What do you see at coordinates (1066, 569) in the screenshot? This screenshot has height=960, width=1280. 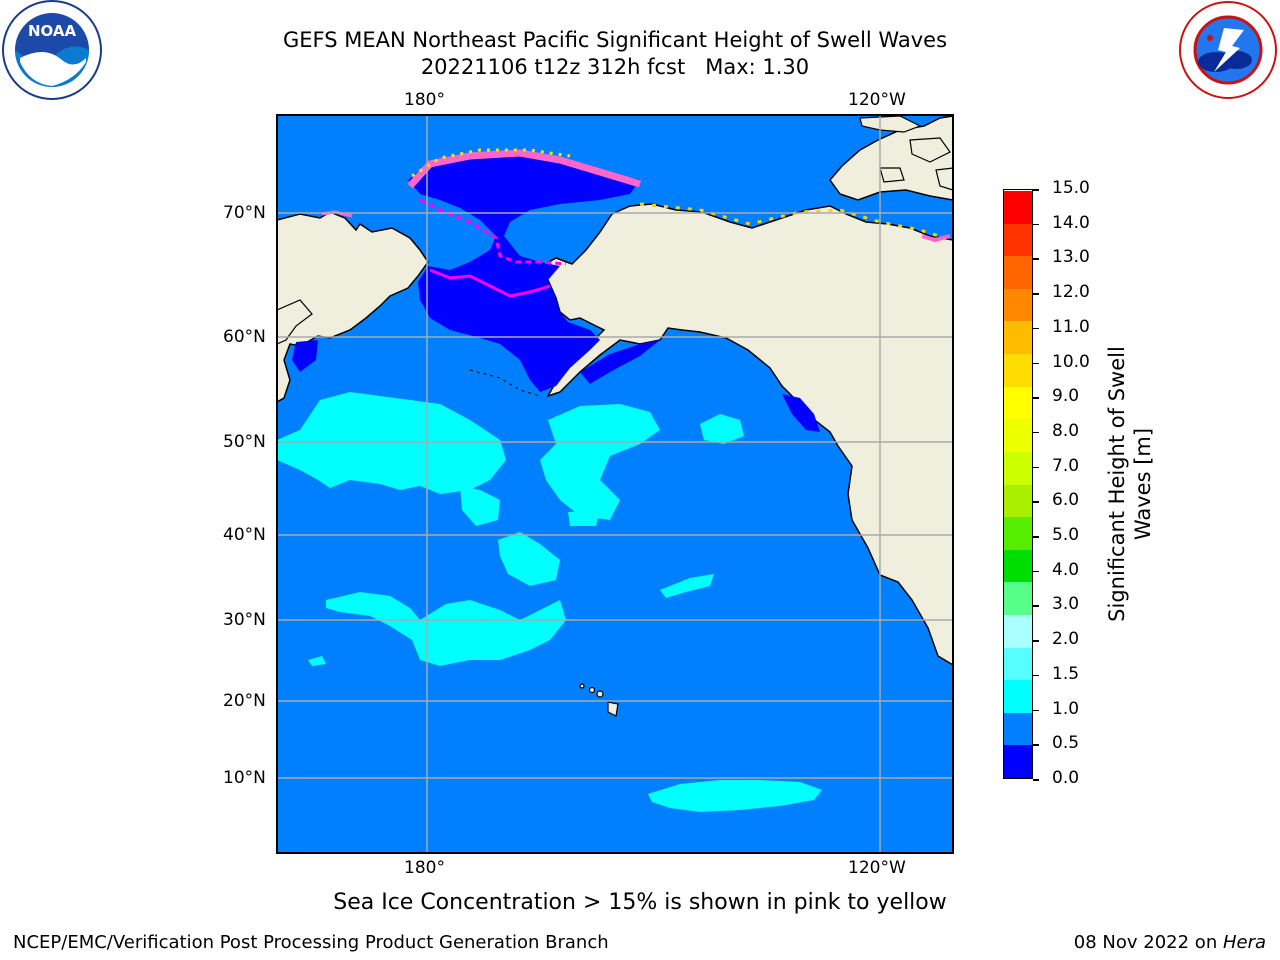 I see `colorbar-tick-label: 4.0` at bounding box center [1066, 569].